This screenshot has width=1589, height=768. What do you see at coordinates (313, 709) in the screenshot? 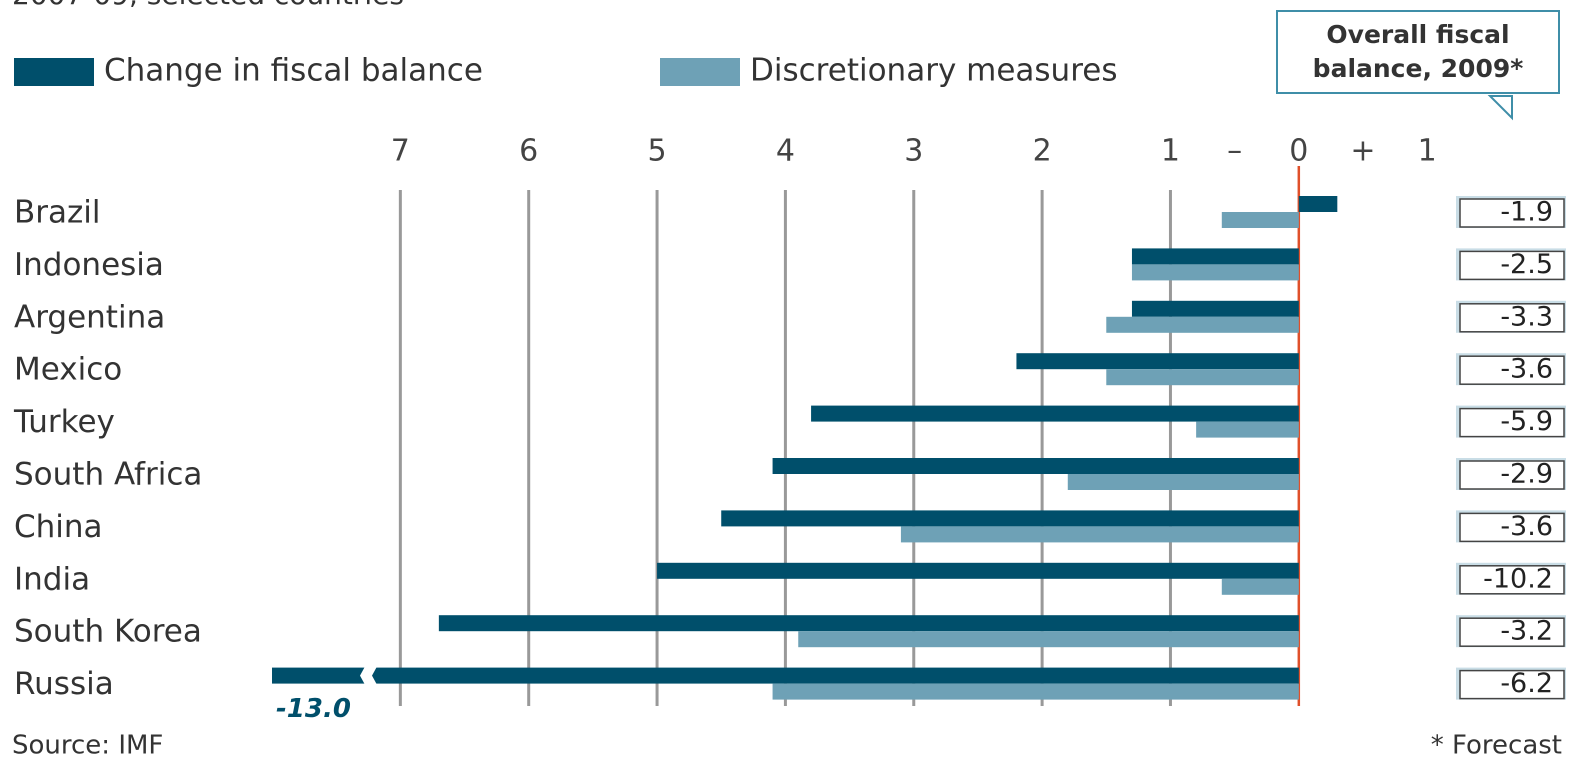
I see `value-label: -13.0` at bounding box center [313, 709].